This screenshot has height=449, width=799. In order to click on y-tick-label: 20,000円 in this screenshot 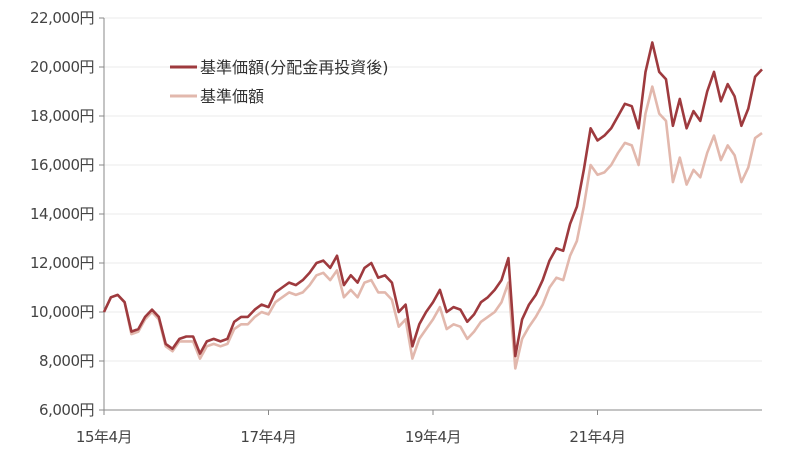, I will do `click(62, 67)`.